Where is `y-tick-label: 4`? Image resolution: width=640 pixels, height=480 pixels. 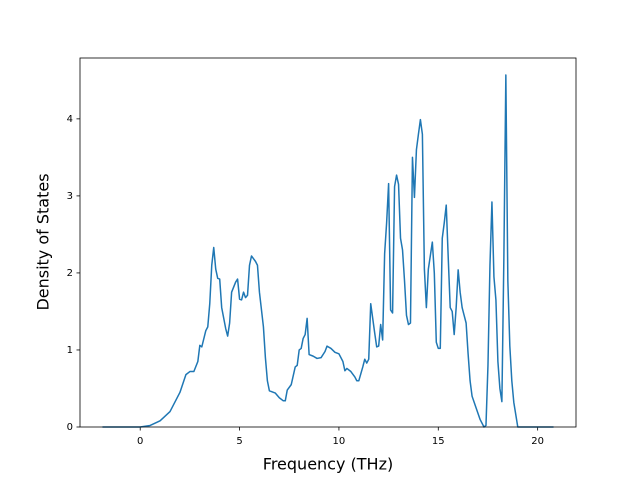
y-tick-label: 4 is located at coordinates (70, 119).